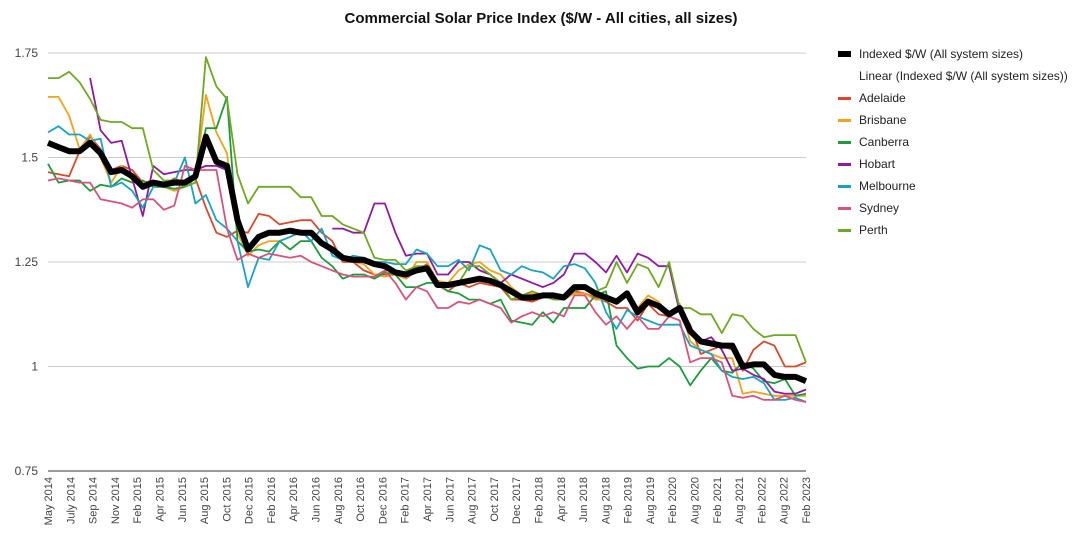  Describe the element at coordinates (495, 499) in the screenshot. I see `x-tick-label: Oct 2017` at that location.